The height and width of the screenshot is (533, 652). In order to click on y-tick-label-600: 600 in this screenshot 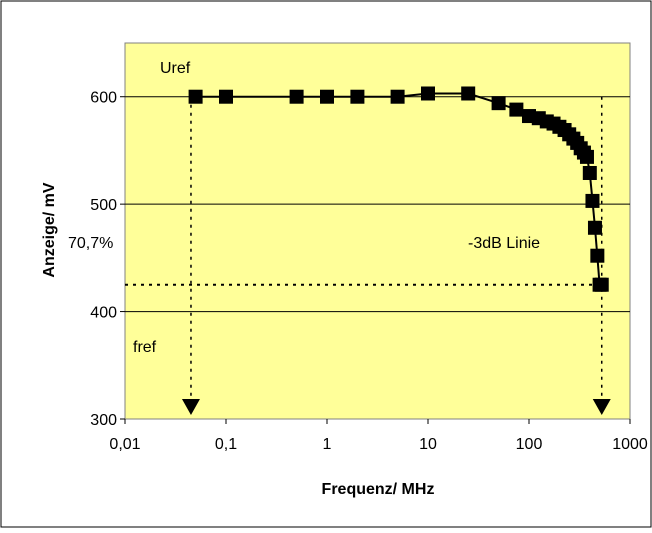, I will do `click(103, 98)`.